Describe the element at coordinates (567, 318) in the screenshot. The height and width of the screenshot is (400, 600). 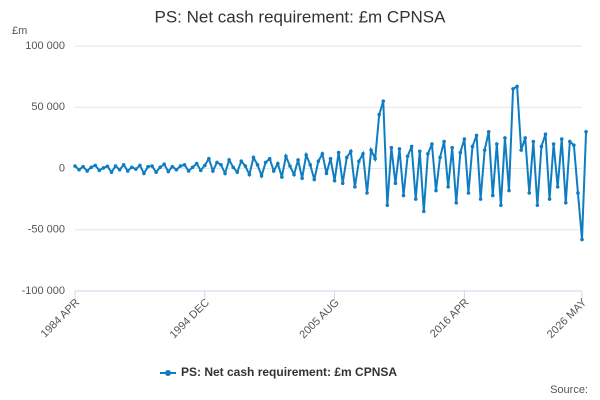
I see `x-tick-label: 2026 MAY` at that location.